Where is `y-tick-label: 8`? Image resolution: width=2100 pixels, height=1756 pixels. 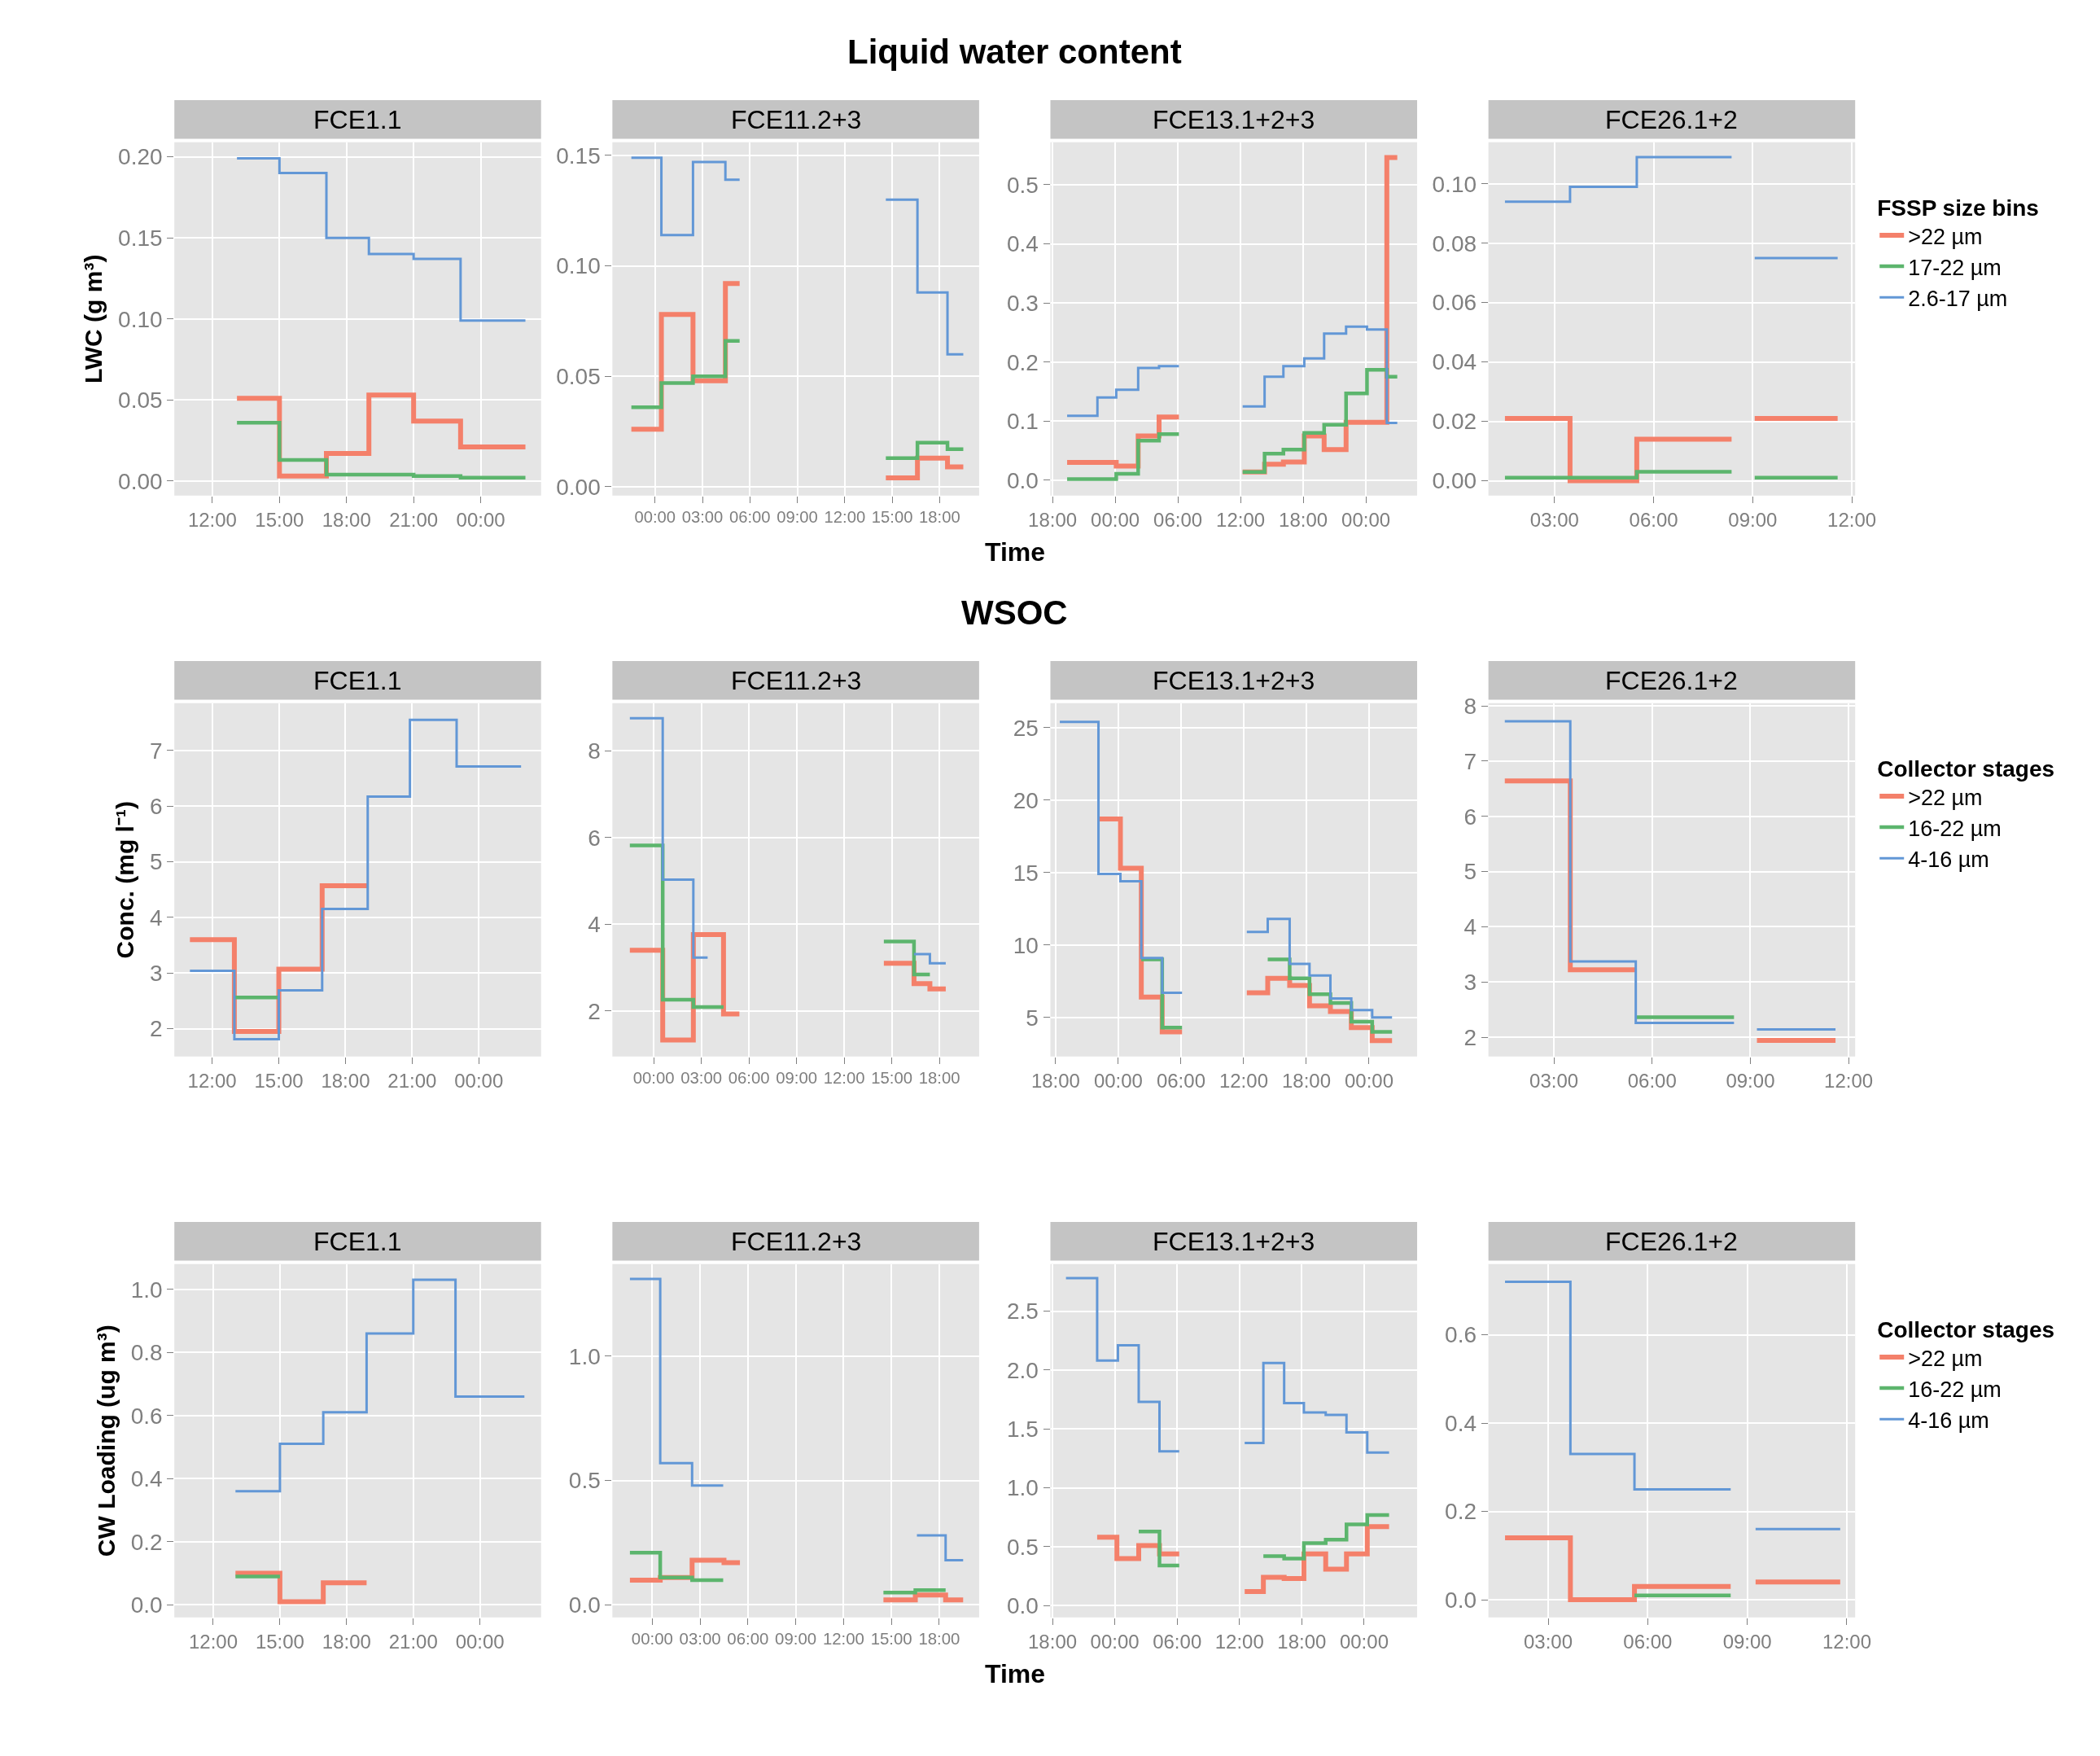 y-tick-label: 8 is located at coordinates (1470, 706).